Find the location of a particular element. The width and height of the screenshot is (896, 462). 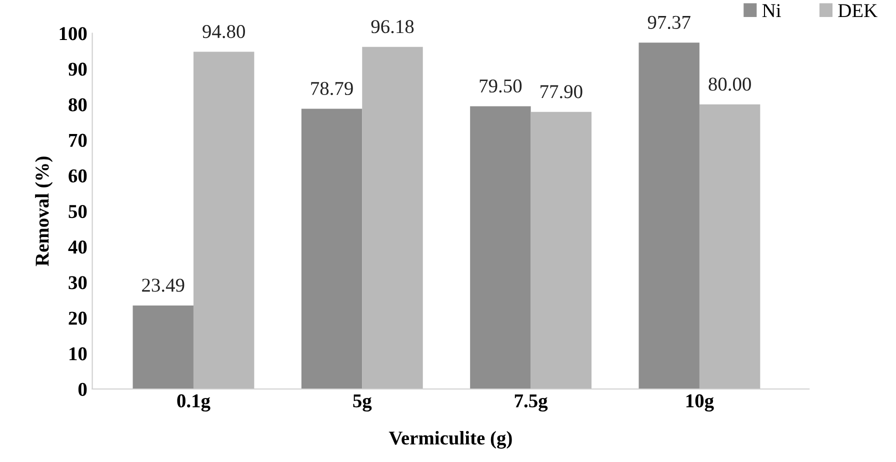

y-axis-title: Removal (%) is located at coordinates (44, 211).